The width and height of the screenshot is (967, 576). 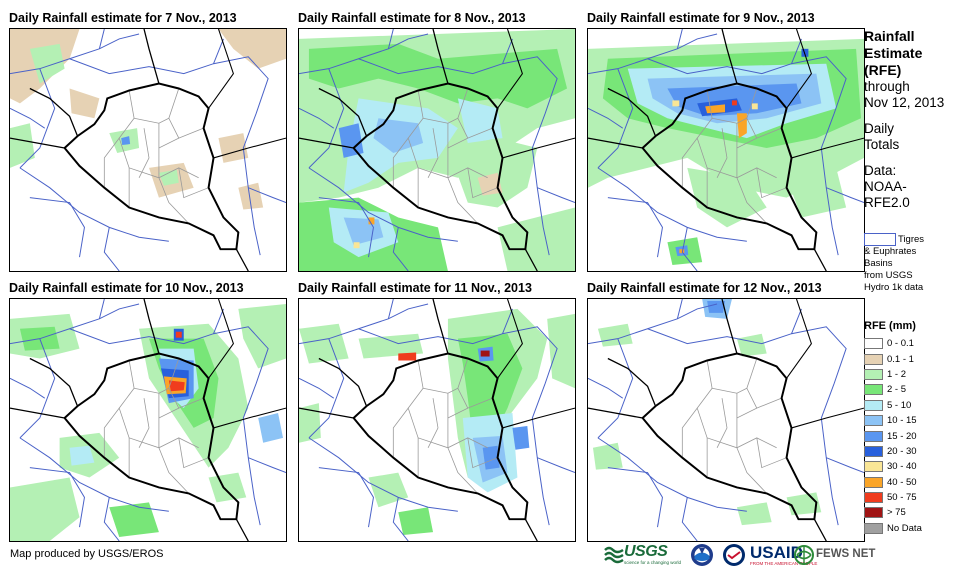 I want to click on daily-label: Daily, so click(x=879, y=128).